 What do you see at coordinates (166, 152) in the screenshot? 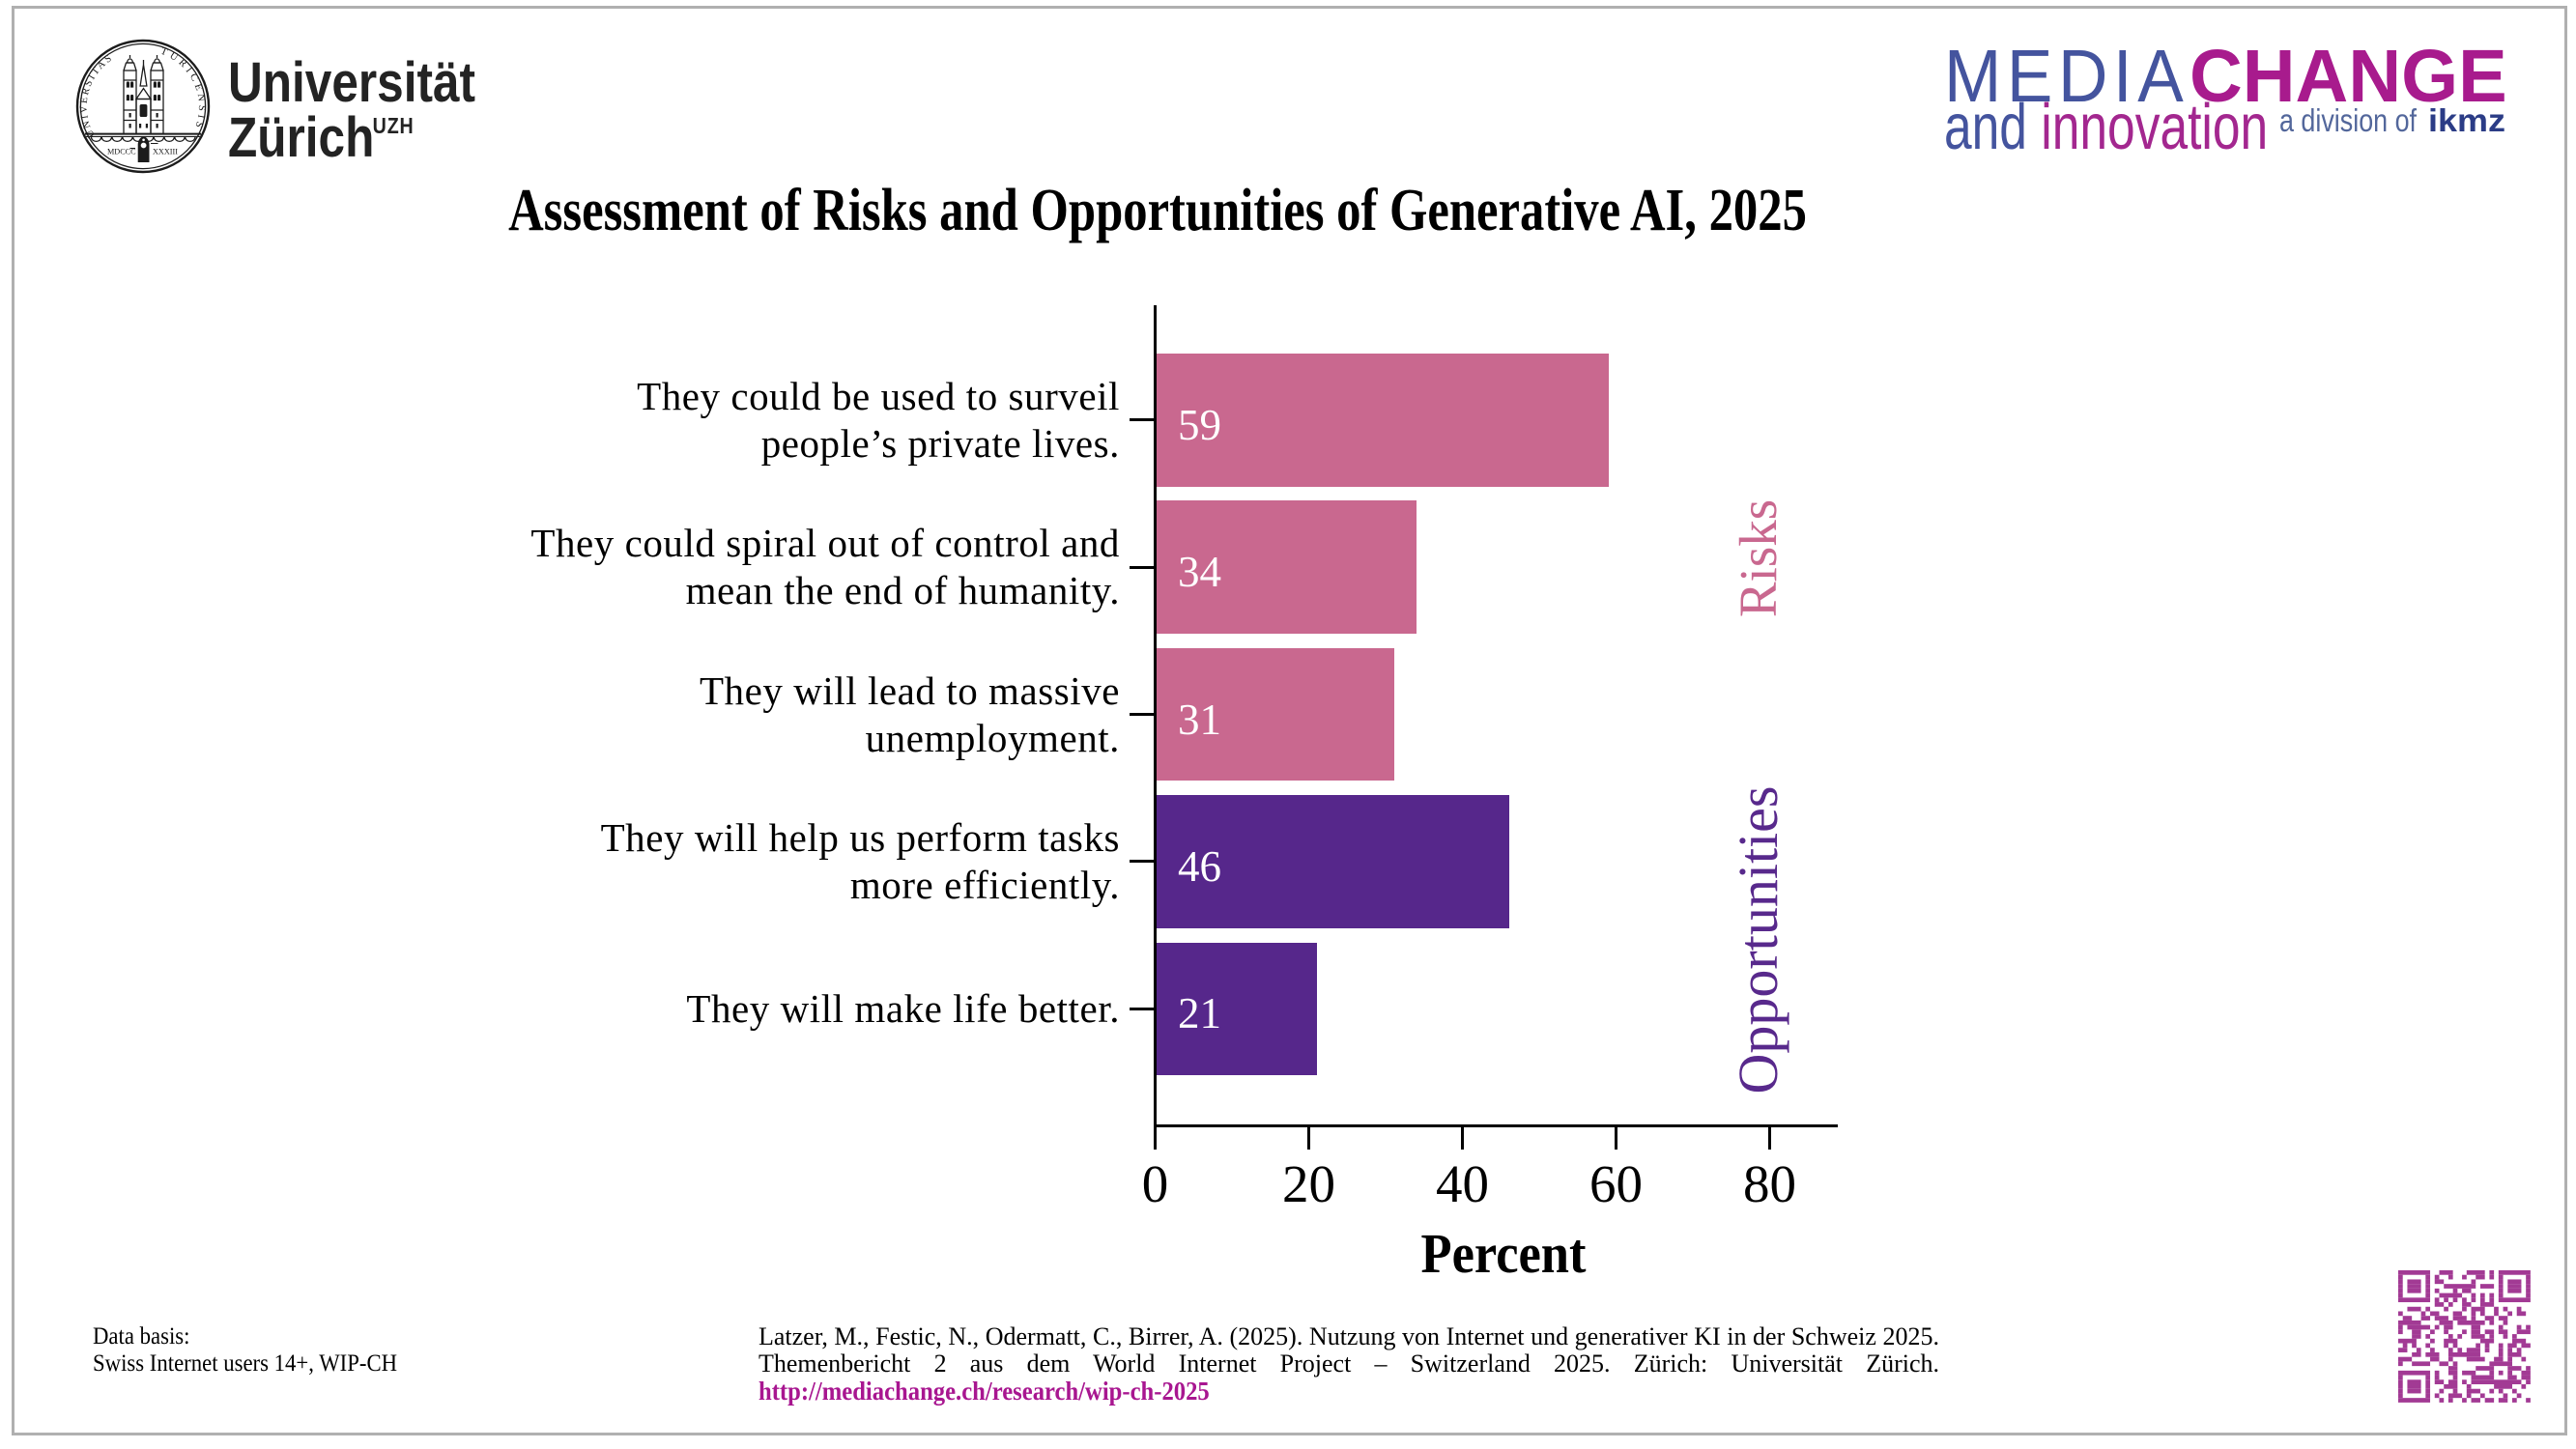
I see `svg-text: XXXIII` at bounding box center [166, 152].